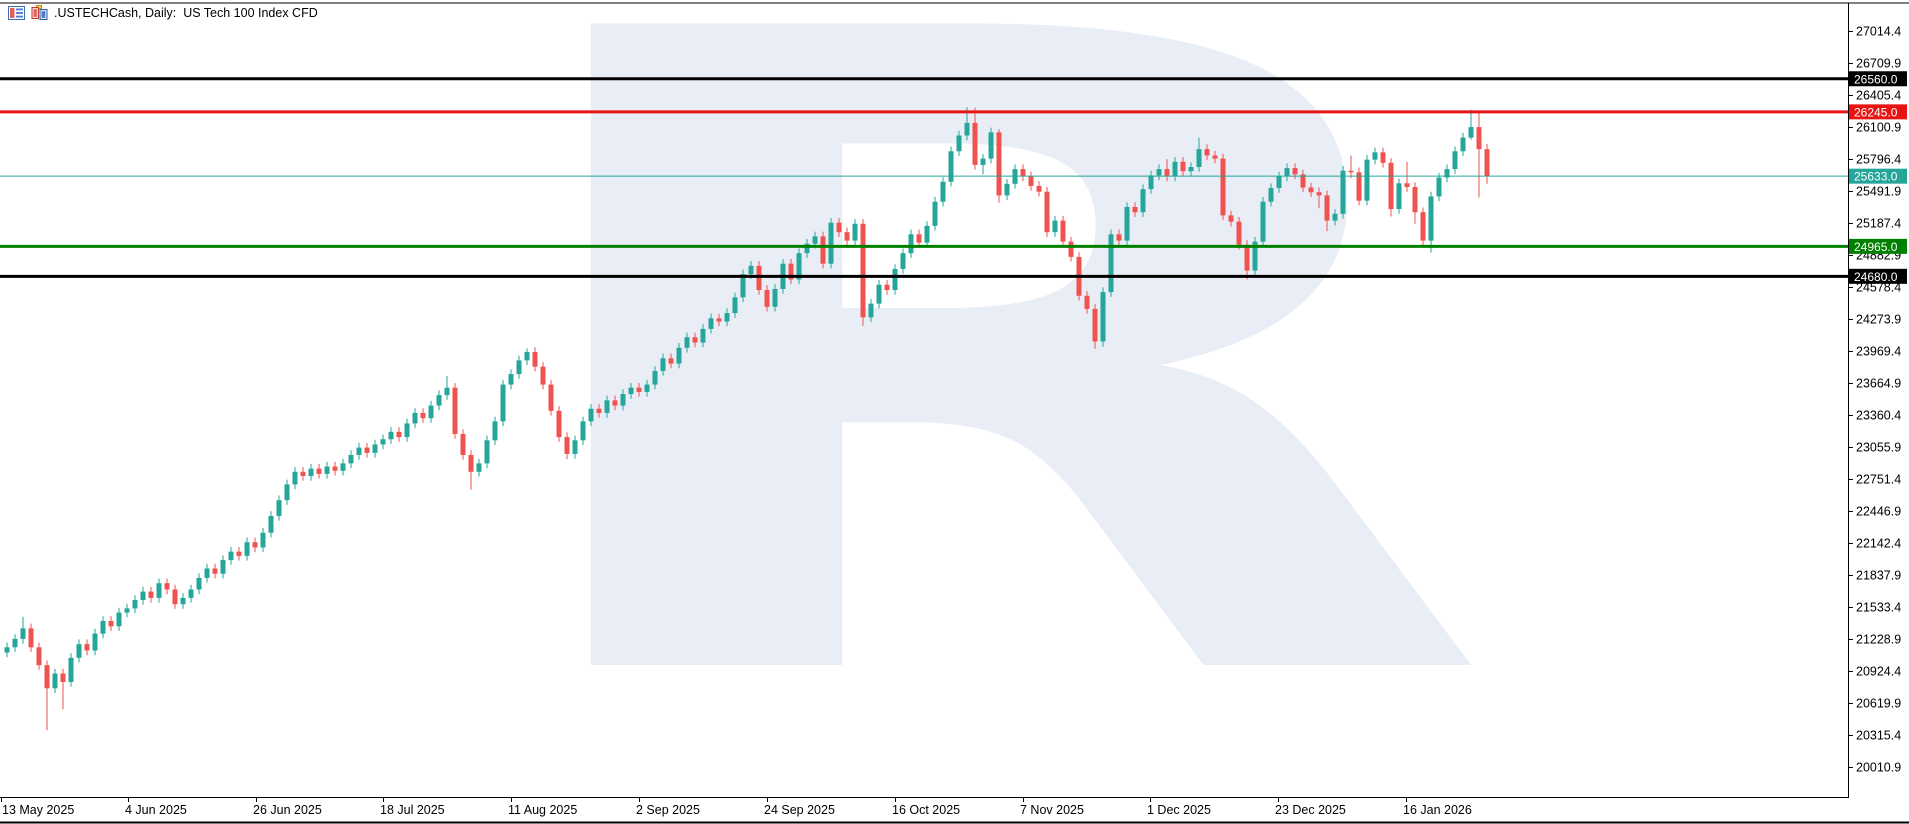 The image size is (1909, 824). Describe the element at coordinates (1878, 448) in the screenshot. I see `price-tick-label: 23055.9` at that location.